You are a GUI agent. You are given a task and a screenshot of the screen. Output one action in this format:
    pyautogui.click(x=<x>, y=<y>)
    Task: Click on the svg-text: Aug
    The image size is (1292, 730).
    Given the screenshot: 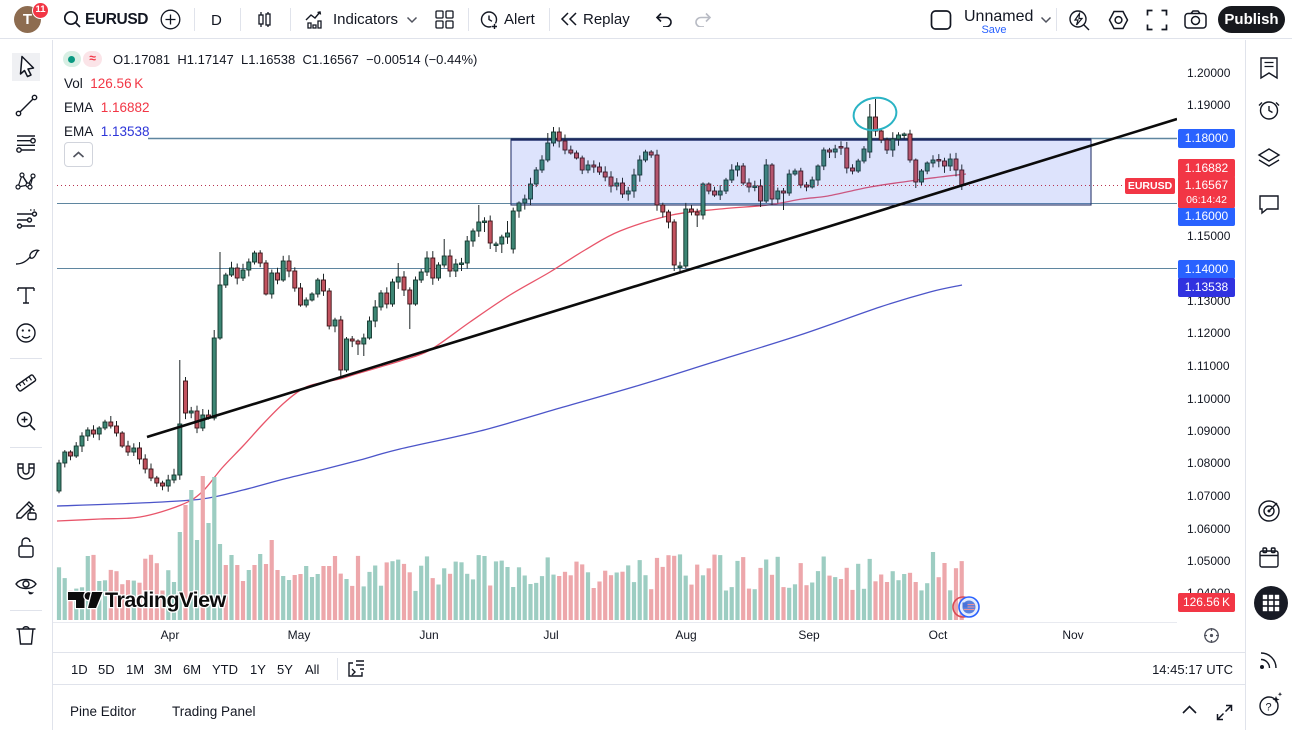 What is the action you would take?
    pyautogui.click(x=685, y=635)
    